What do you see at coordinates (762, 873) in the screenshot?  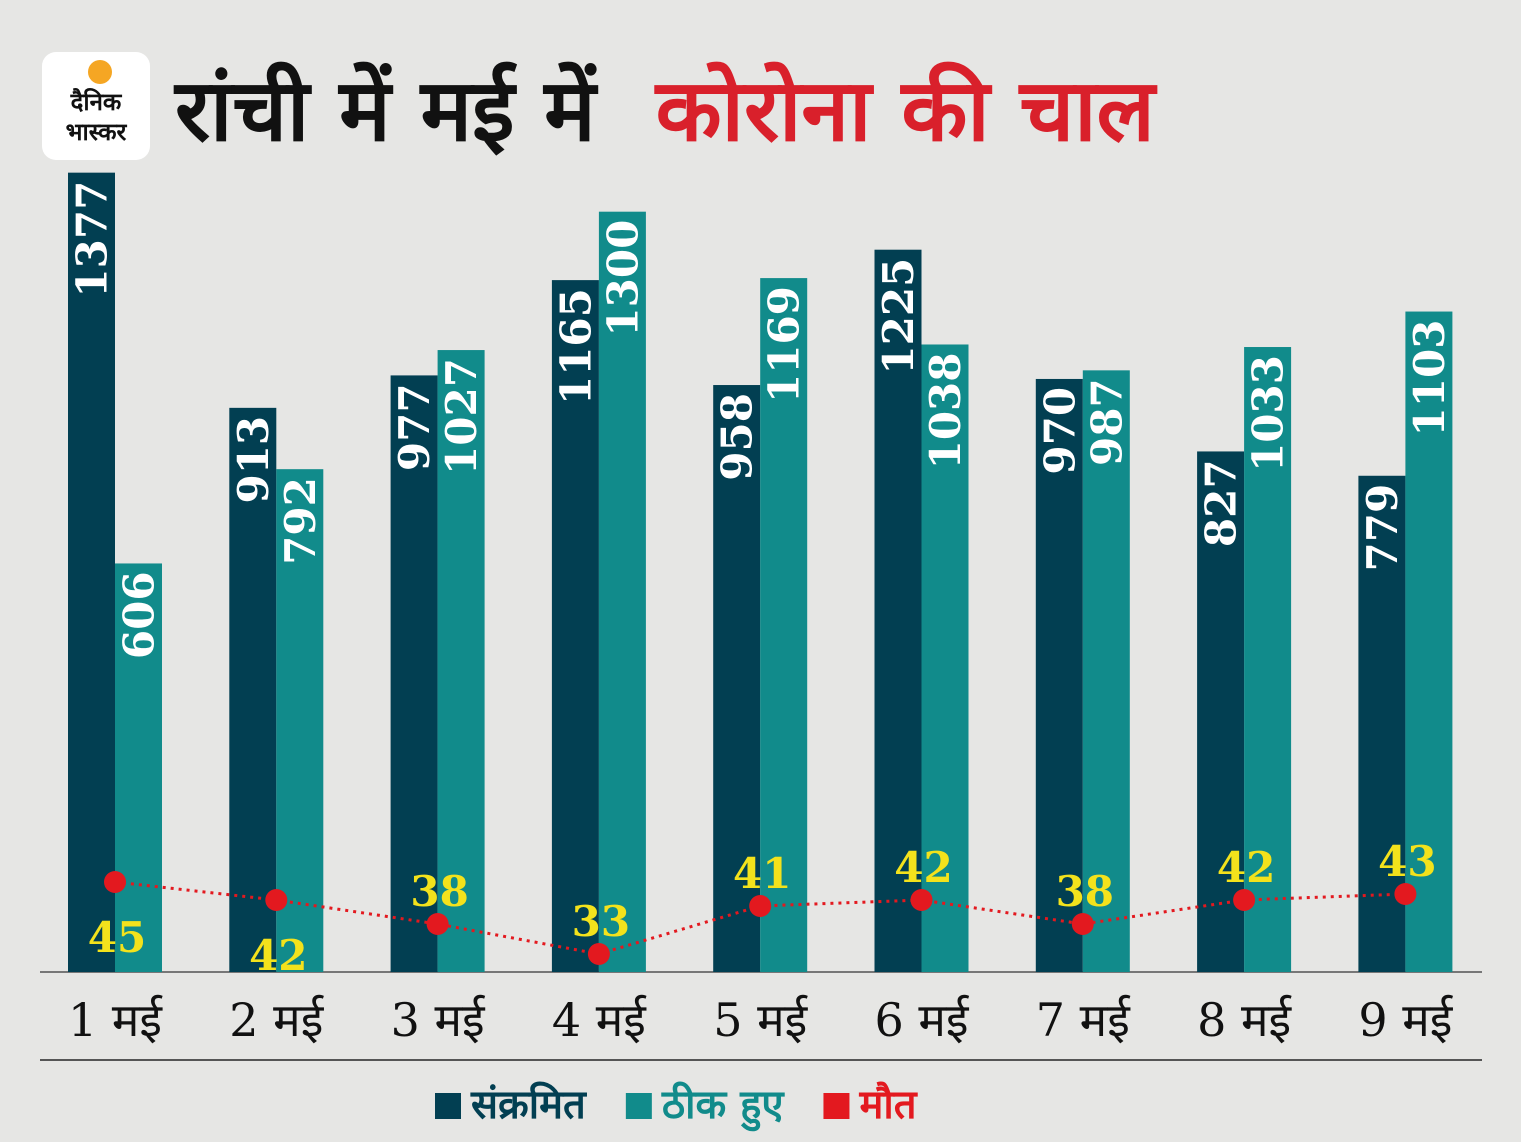 I see `death-value-label: 41` at bounding box center [762, 873].